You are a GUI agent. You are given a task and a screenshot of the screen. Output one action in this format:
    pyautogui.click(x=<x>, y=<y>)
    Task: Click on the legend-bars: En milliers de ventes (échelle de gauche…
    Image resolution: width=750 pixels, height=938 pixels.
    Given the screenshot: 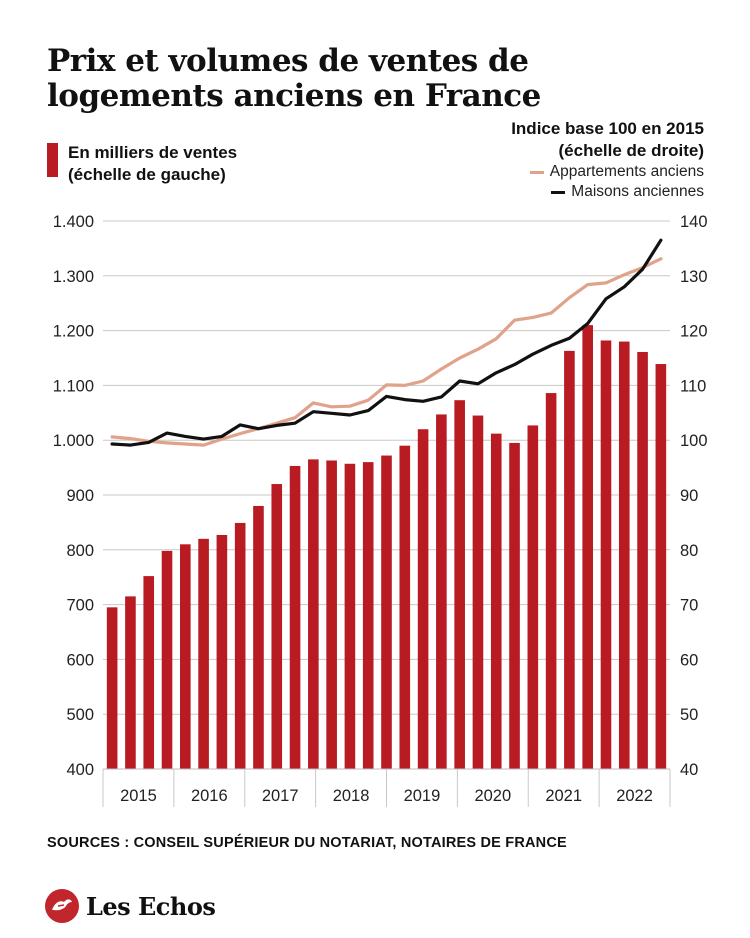 What is the action you would take?
    pyautogui.click(x=142, y=164)
    